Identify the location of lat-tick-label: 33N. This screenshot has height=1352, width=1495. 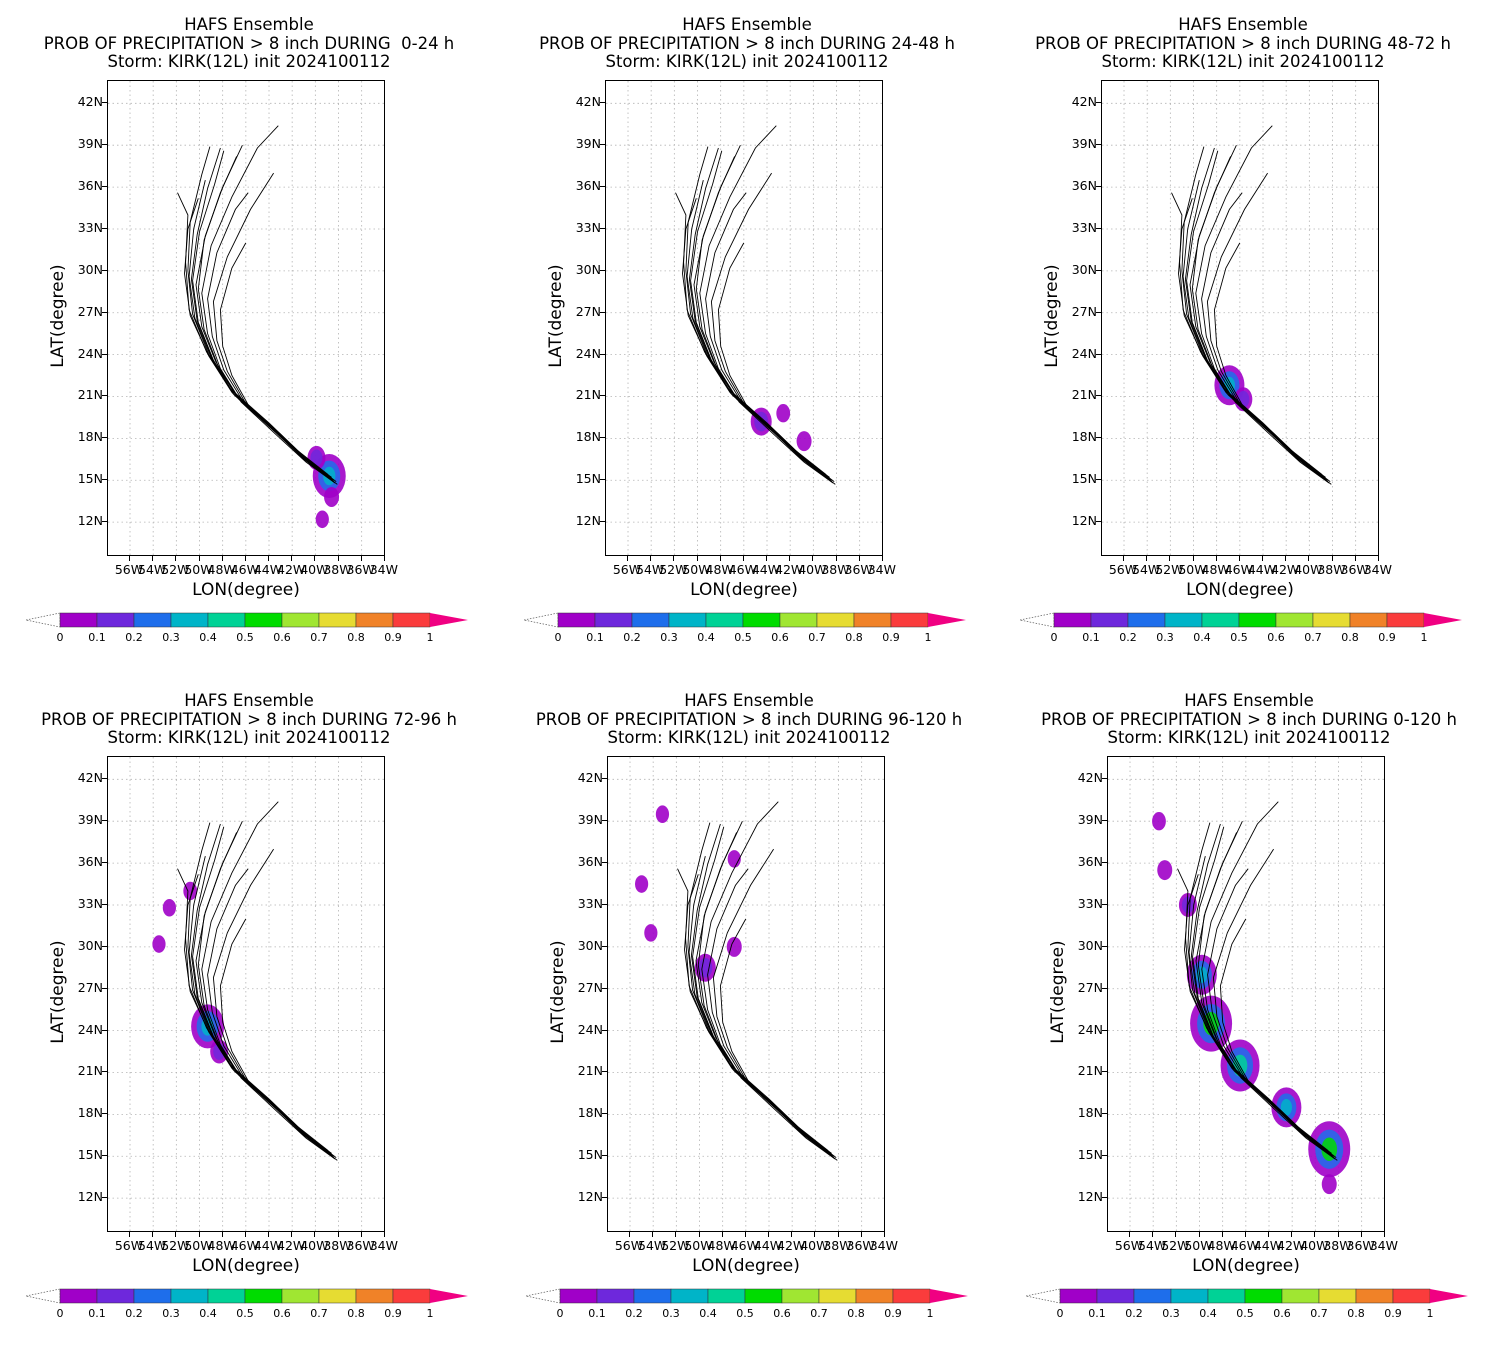
(90, 903).